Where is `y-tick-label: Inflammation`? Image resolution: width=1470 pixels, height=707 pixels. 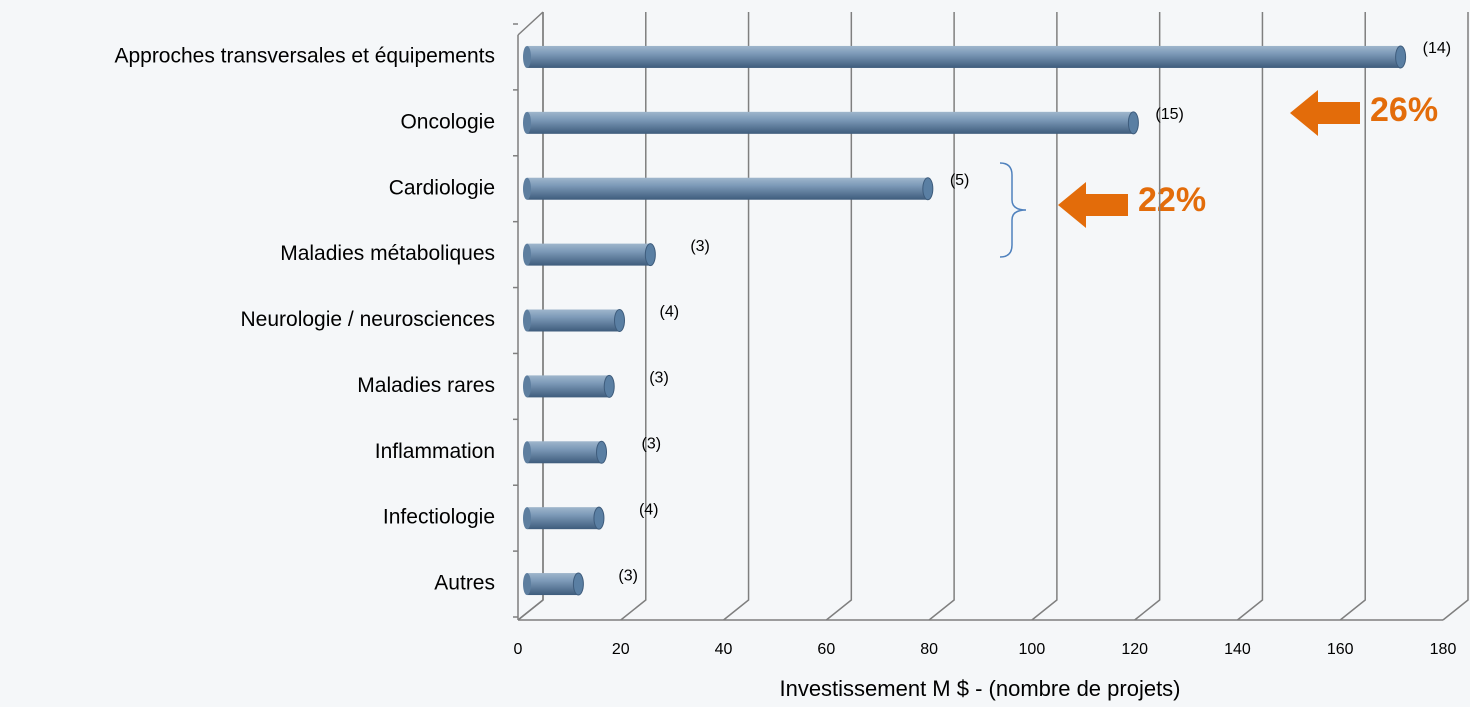 y-tick-label: Inflammation is located at coordinates (435, 451).